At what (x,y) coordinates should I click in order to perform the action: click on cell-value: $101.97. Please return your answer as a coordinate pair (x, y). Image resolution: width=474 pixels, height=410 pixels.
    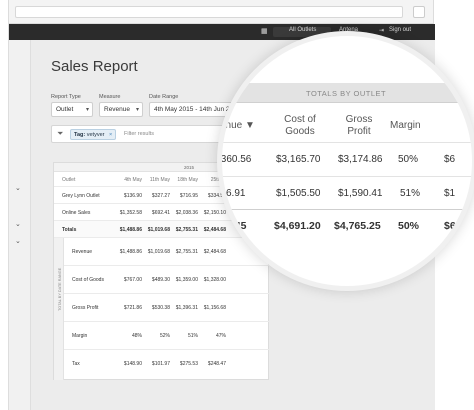
    Looking at the image, I should click on (160, 364).